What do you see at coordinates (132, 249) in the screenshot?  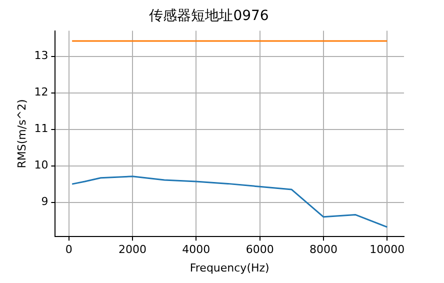 I see `x-tick-label: 2000` at bounding box center [132, 249].